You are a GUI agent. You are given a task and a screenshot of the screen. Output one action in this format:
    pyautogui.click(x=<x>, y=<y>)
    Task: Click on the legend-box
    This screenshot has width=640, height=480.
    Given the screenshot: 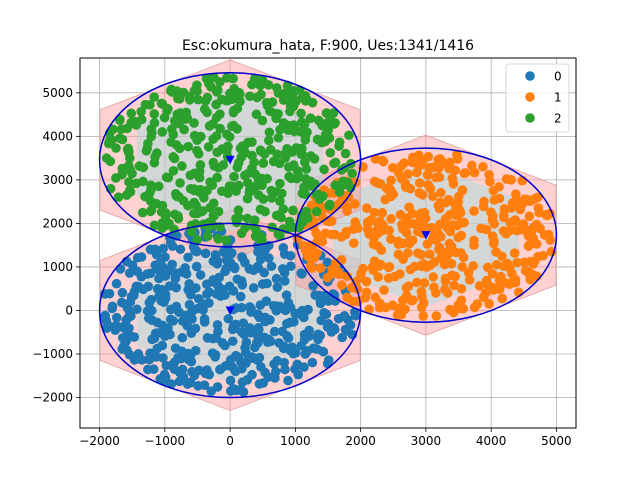 What is the action you would take?
    pyautogui.click(x=537, y=98)
    